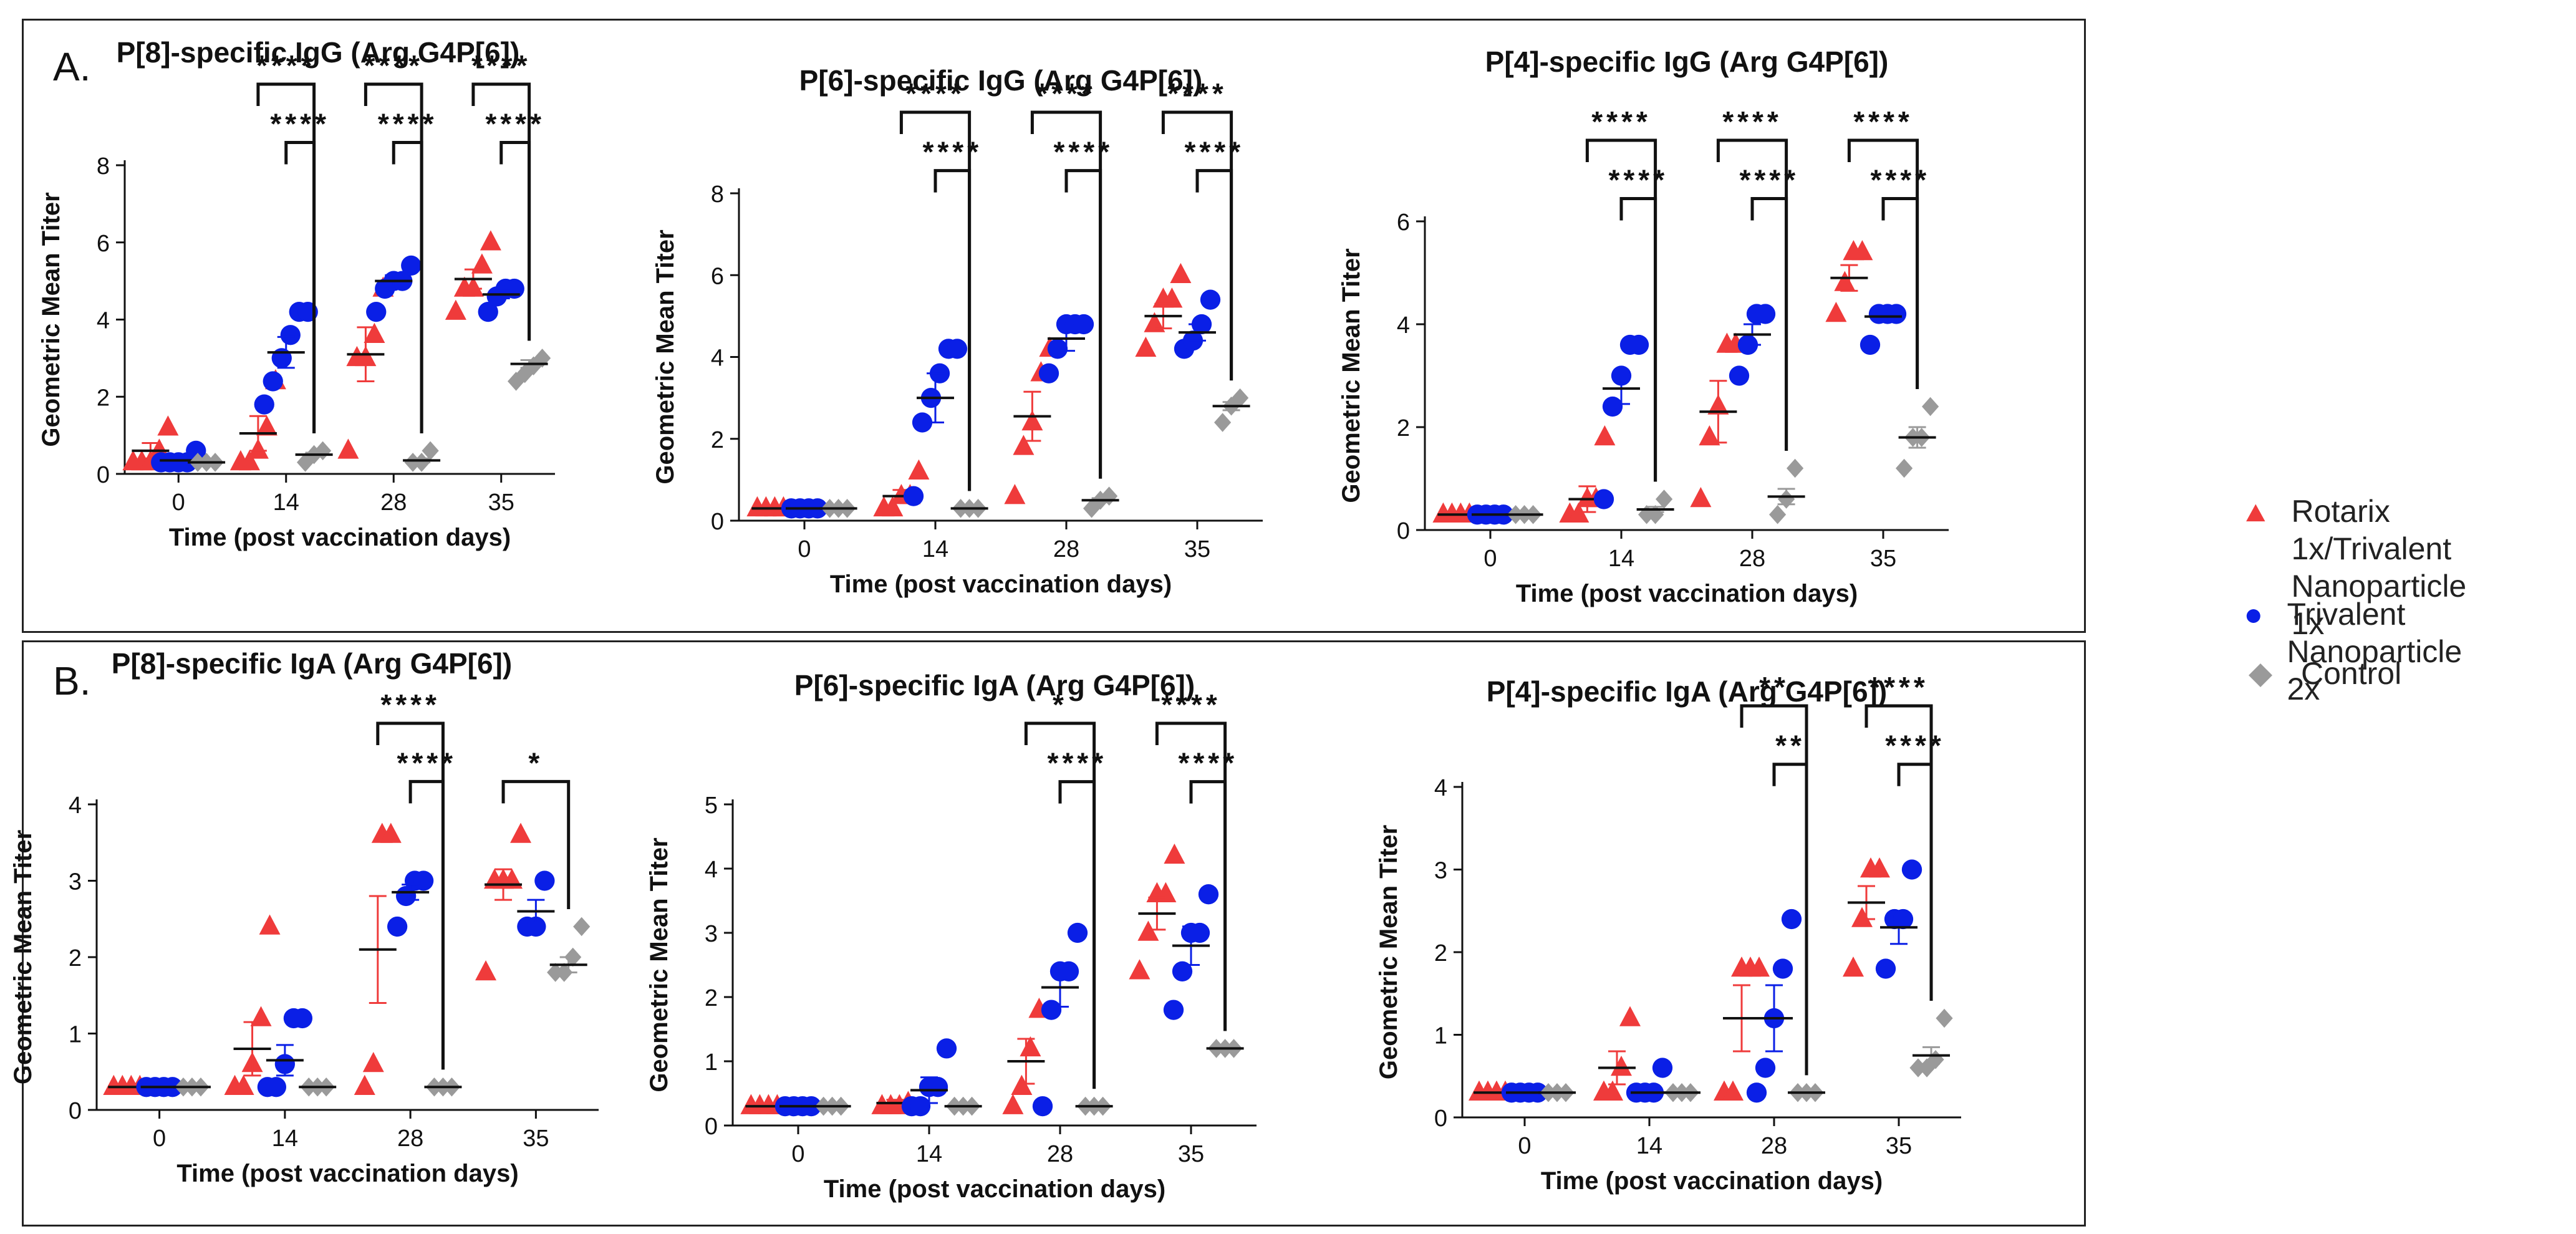 This screenshot has width=2576, height=1234. I want to click on y-tick-label: 2, so click(75, 958).